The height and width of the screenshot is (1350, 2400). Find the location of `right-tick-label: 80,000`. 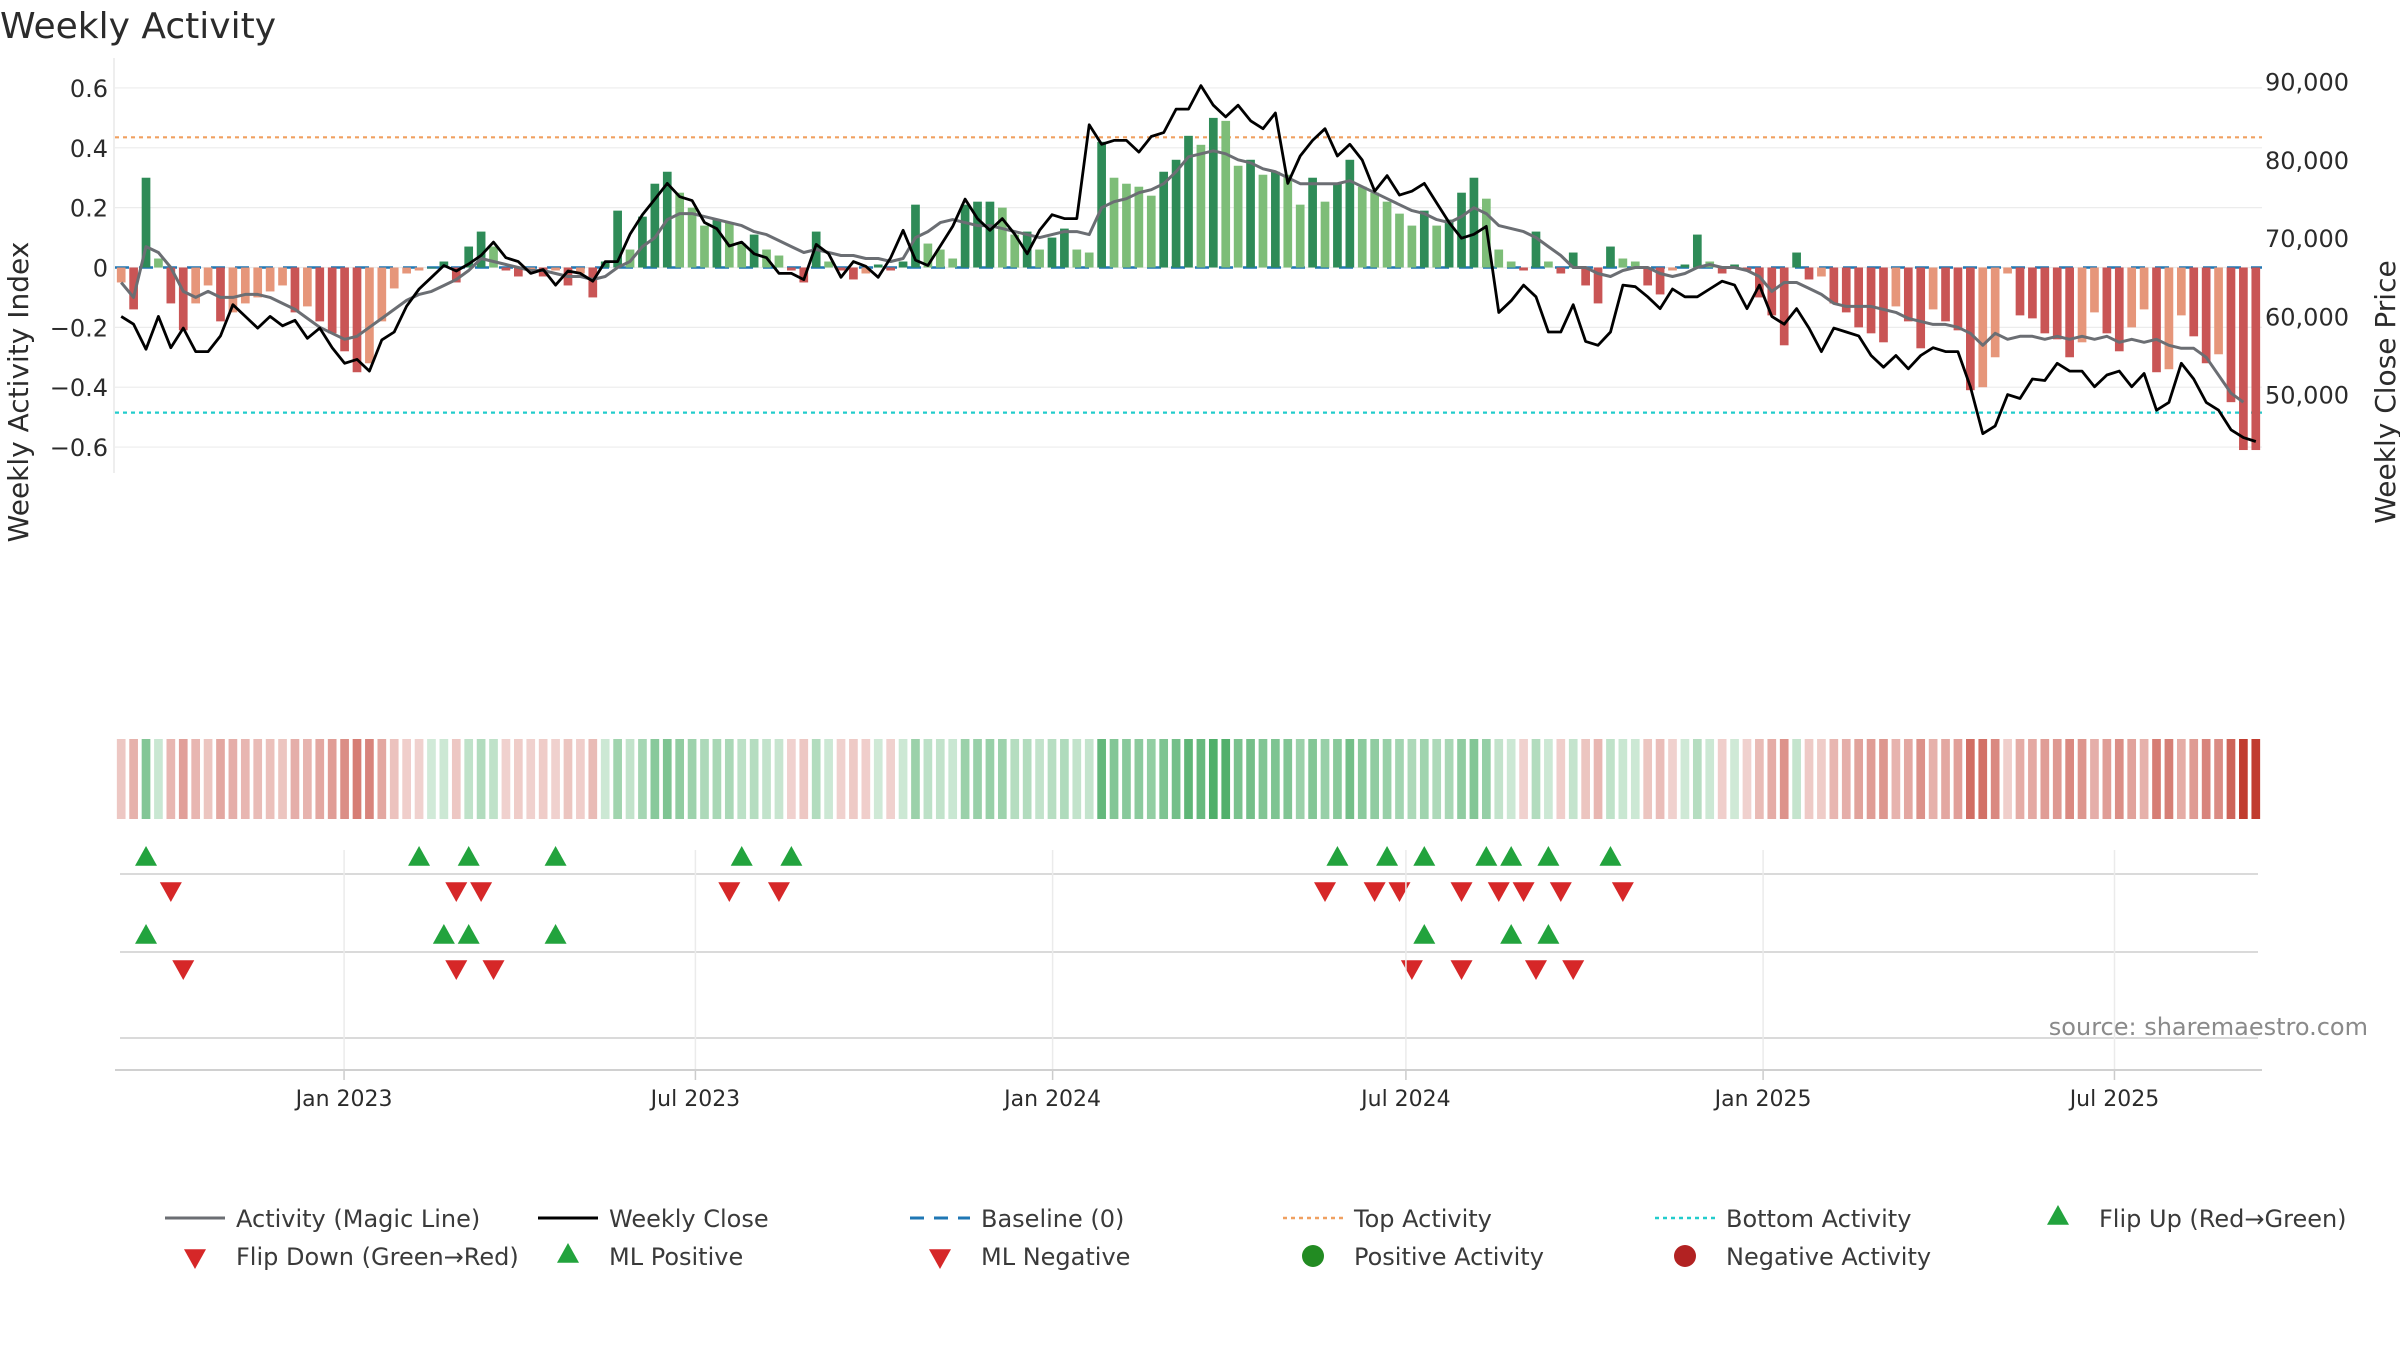

right-tick-label: 80,000 is located at coordinates (2307, 161).